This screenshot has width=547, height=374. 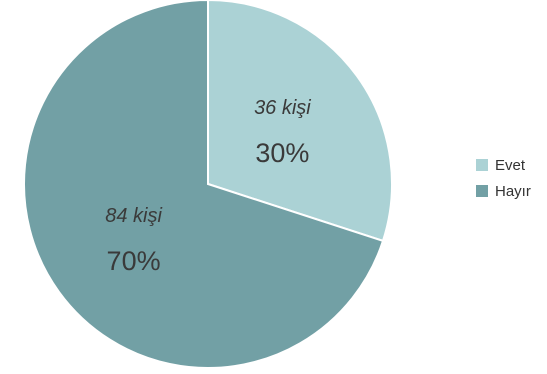 What do you see at coordinates (513, 191) in the screenshot?
I see `legend-label-hayir: Hayır` at bounding box center [513, 191].